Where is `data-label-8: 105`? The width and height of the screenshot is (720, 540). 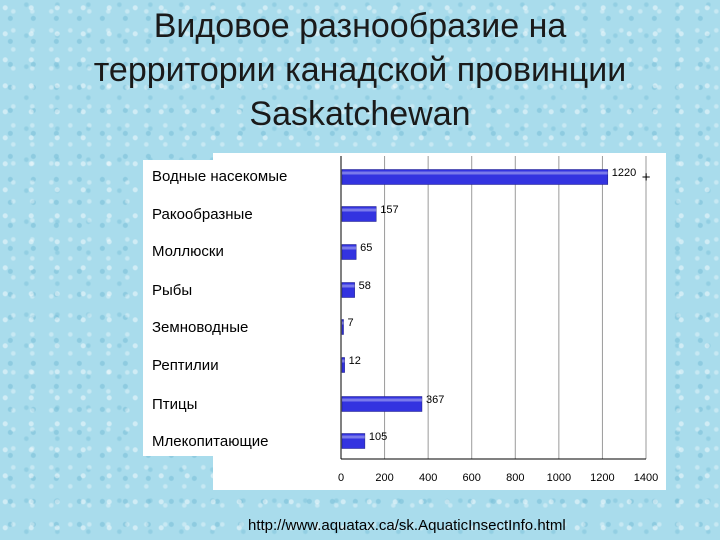 data-label-8: 105 is located at coordinates (378, 437).